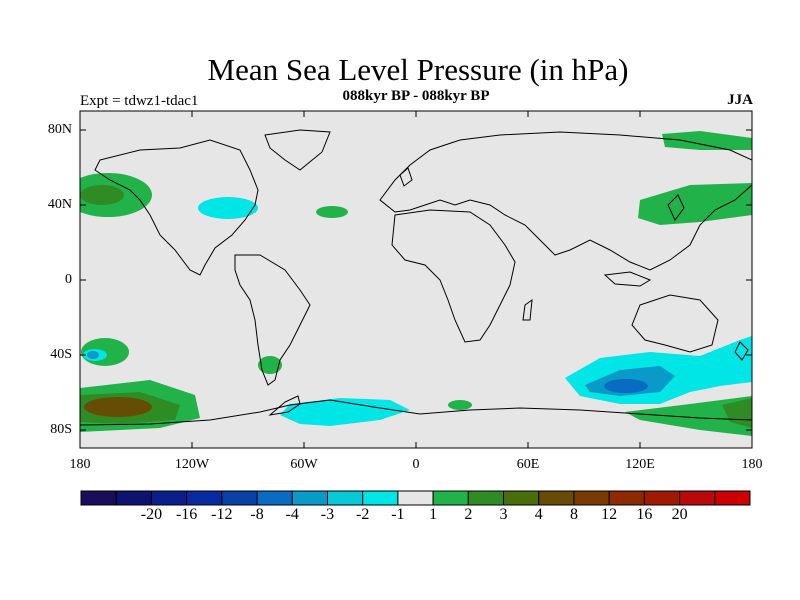 The image size is (800, 600). What do you see at coordinates (527, 309) in the screenshot?
I see `coast-madagascar` at bounding box center [527, 309].